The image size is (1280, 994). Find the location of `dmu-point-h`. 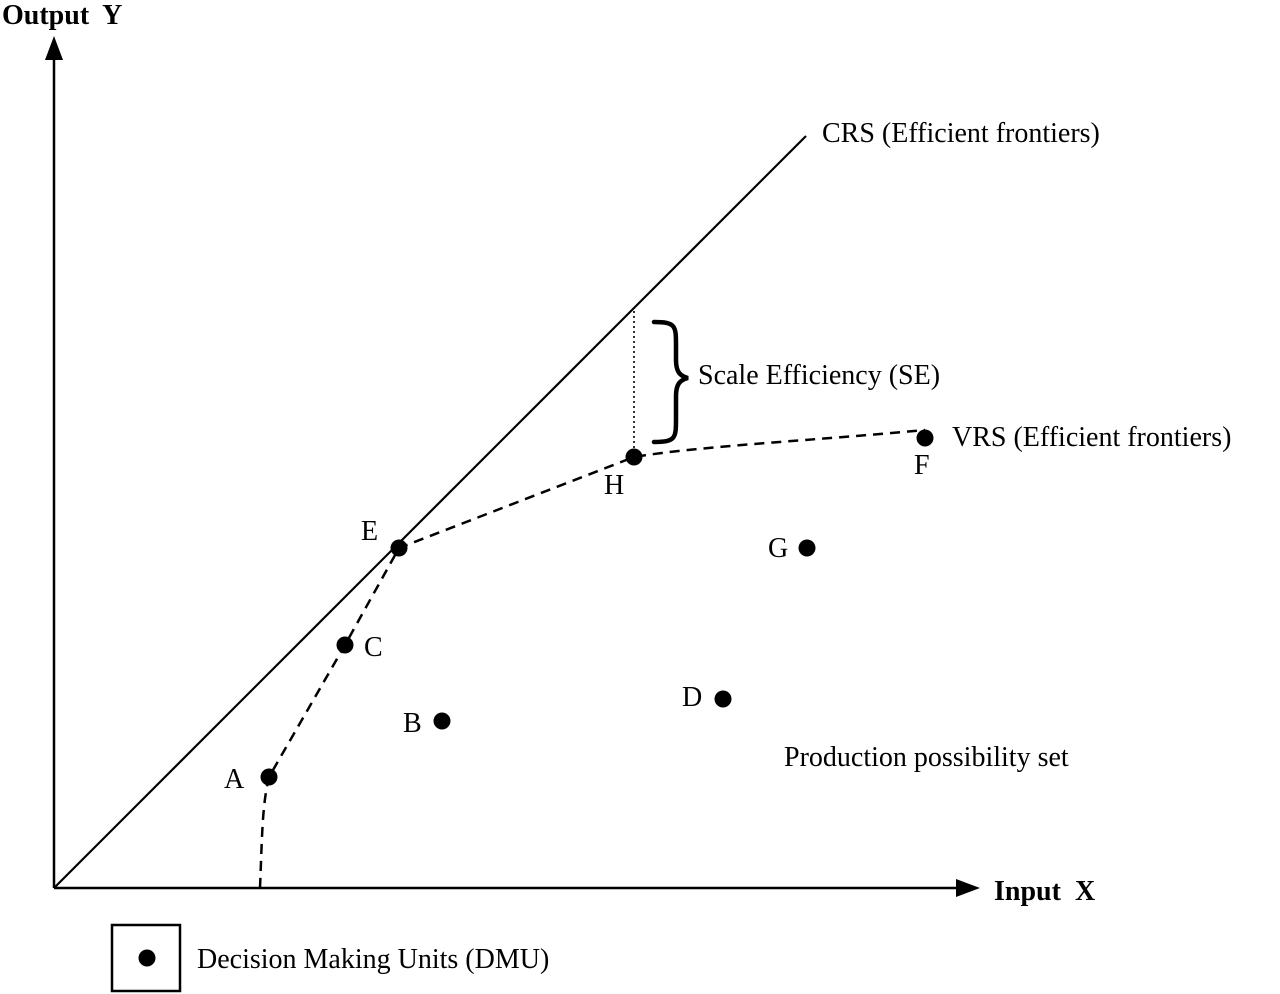

dmu-point-h is located at coordinates (634, 457).